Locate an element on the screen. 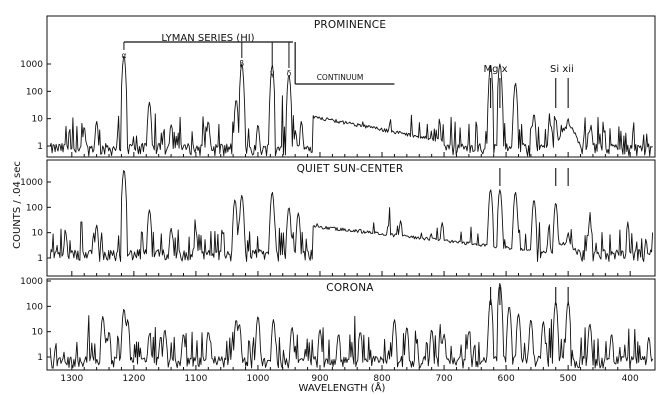  y-axis-label: COUNTS / .04 sec is located at coordinates (17, 205).